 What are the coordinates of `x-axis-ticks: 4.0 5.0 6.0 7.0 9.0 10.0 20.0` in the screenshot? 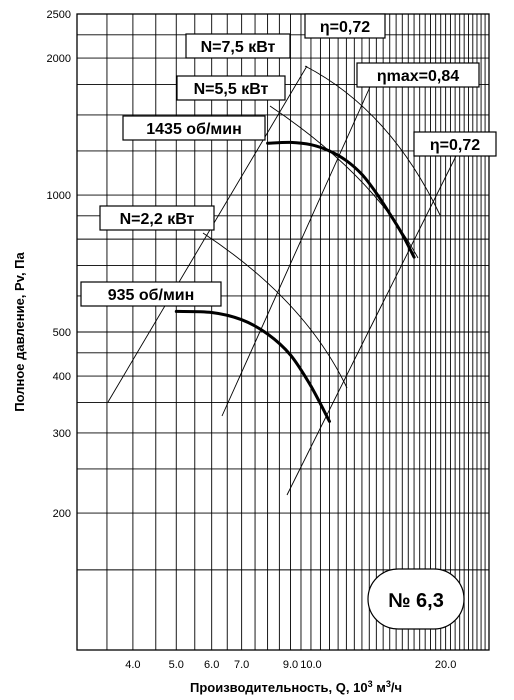 It's located at (290, 665).